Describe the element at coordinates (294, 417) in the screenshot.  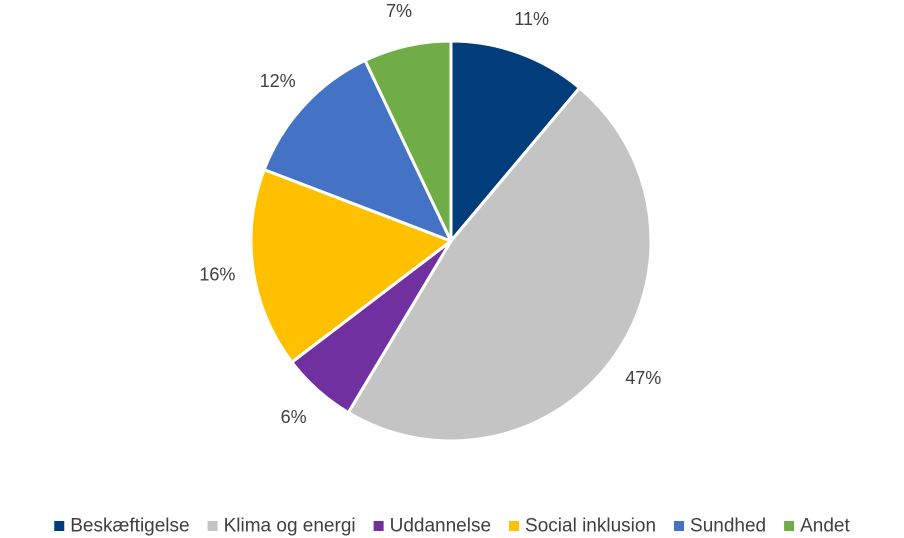
I see `data-label-uddannelse: 6%` at that location.